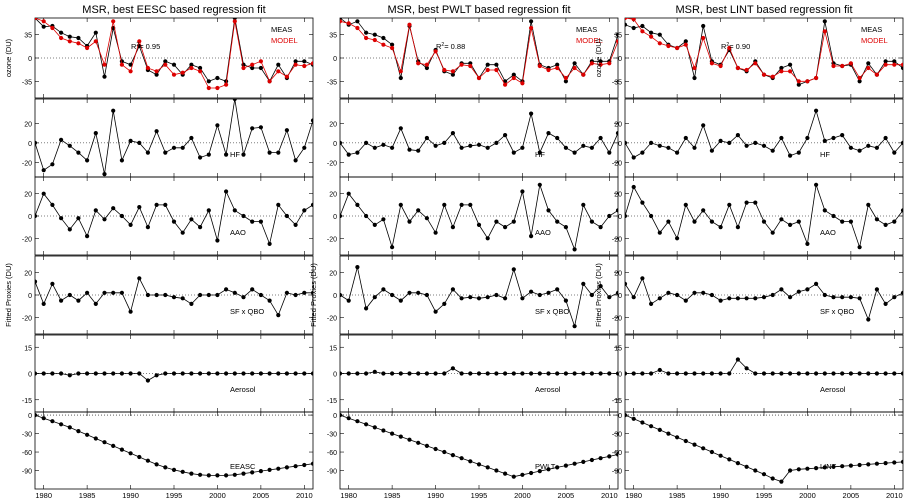 The height and width of the screenshot is (500, 905). What do you see at coordinates (435, 495) in the screenshot?
I see `x-tick-label: 1990` at bounding box center [435, 495].